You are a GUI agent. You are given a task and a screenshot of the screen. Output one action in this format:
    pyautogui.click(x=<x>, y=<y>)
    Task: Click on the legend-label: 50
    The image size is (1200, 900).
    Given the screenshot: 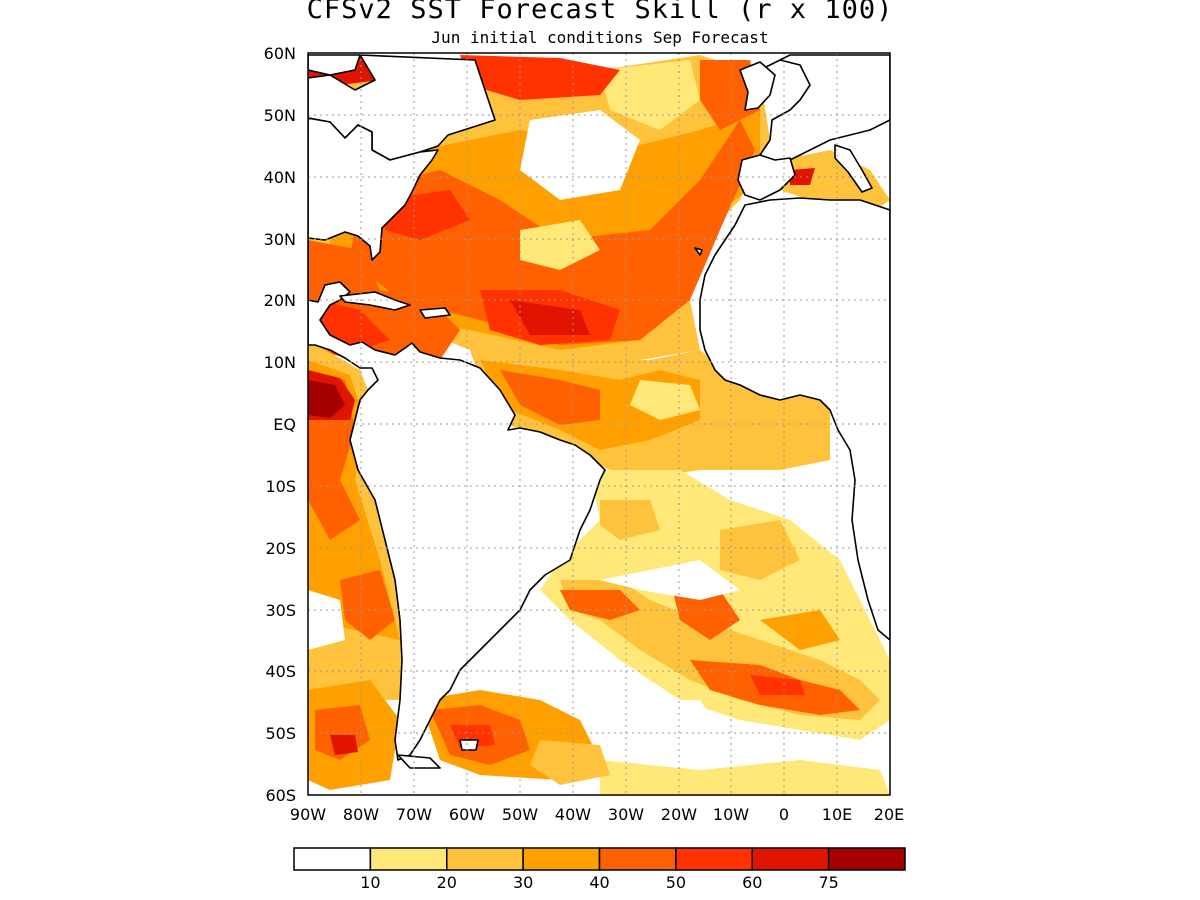 What is the action you would take?
    pyautogui.click(x=676, y=882)
    